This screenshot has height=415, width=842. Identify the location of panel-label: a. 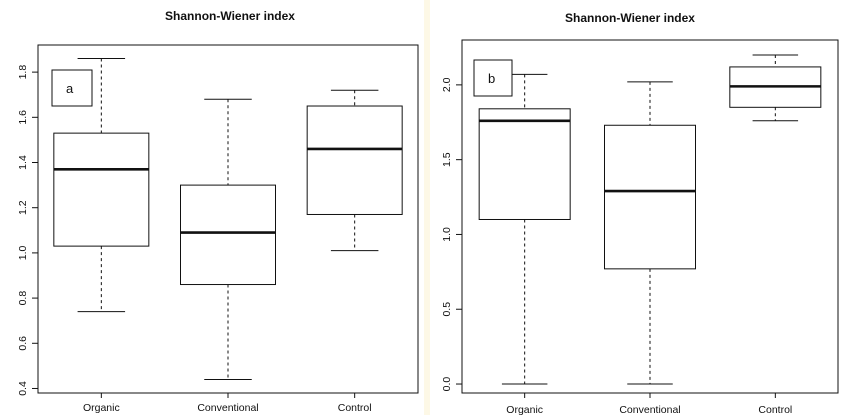
(70, 88).